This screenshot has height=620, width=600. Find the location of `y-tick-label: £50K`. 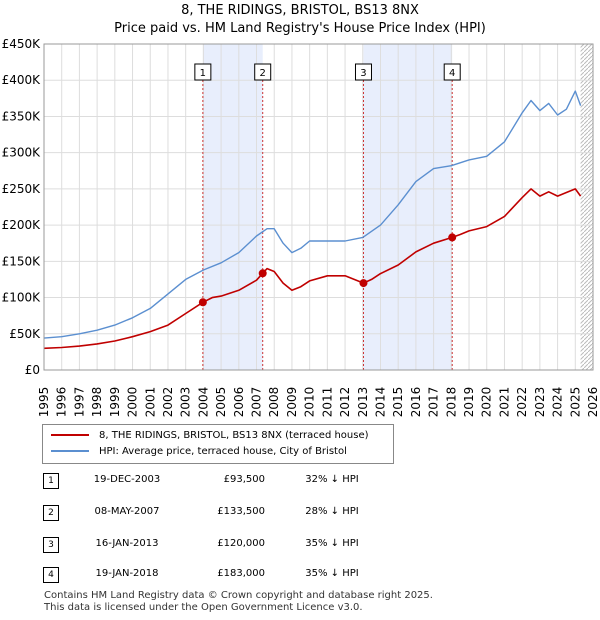

y-tick-label: £50K is located at coordinates (25, 334).